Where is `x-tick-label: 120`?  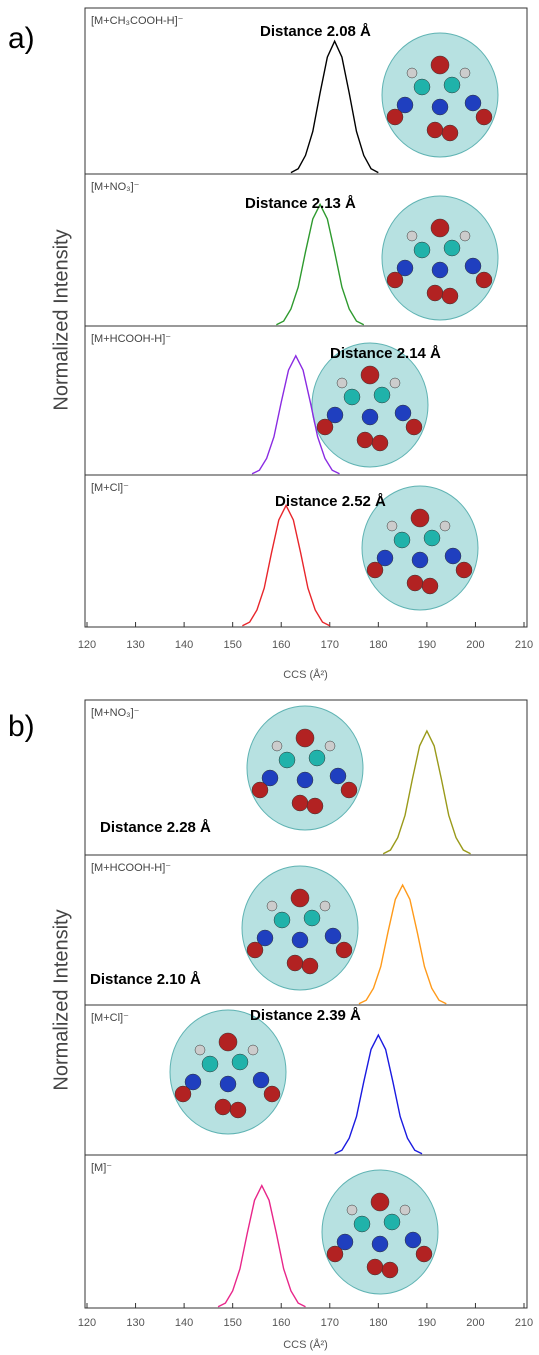
x-tick-label: 120 is located at coordinates (87, 645).